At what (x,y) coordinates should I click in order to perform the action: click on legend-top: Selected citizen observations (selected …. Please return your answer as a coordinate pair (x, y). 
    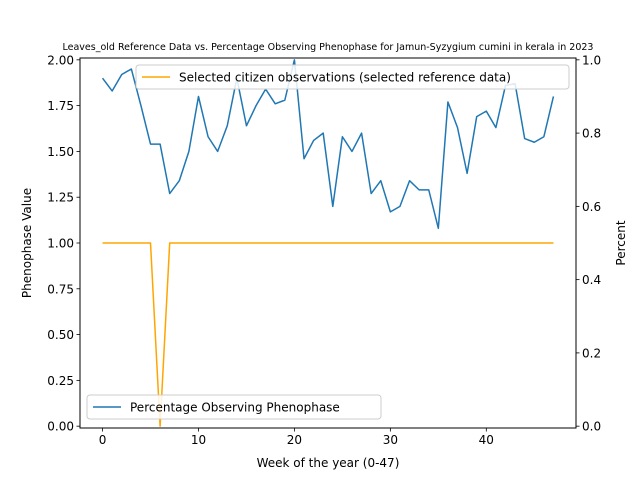
    Looking at the image, I should click on (352, 77).